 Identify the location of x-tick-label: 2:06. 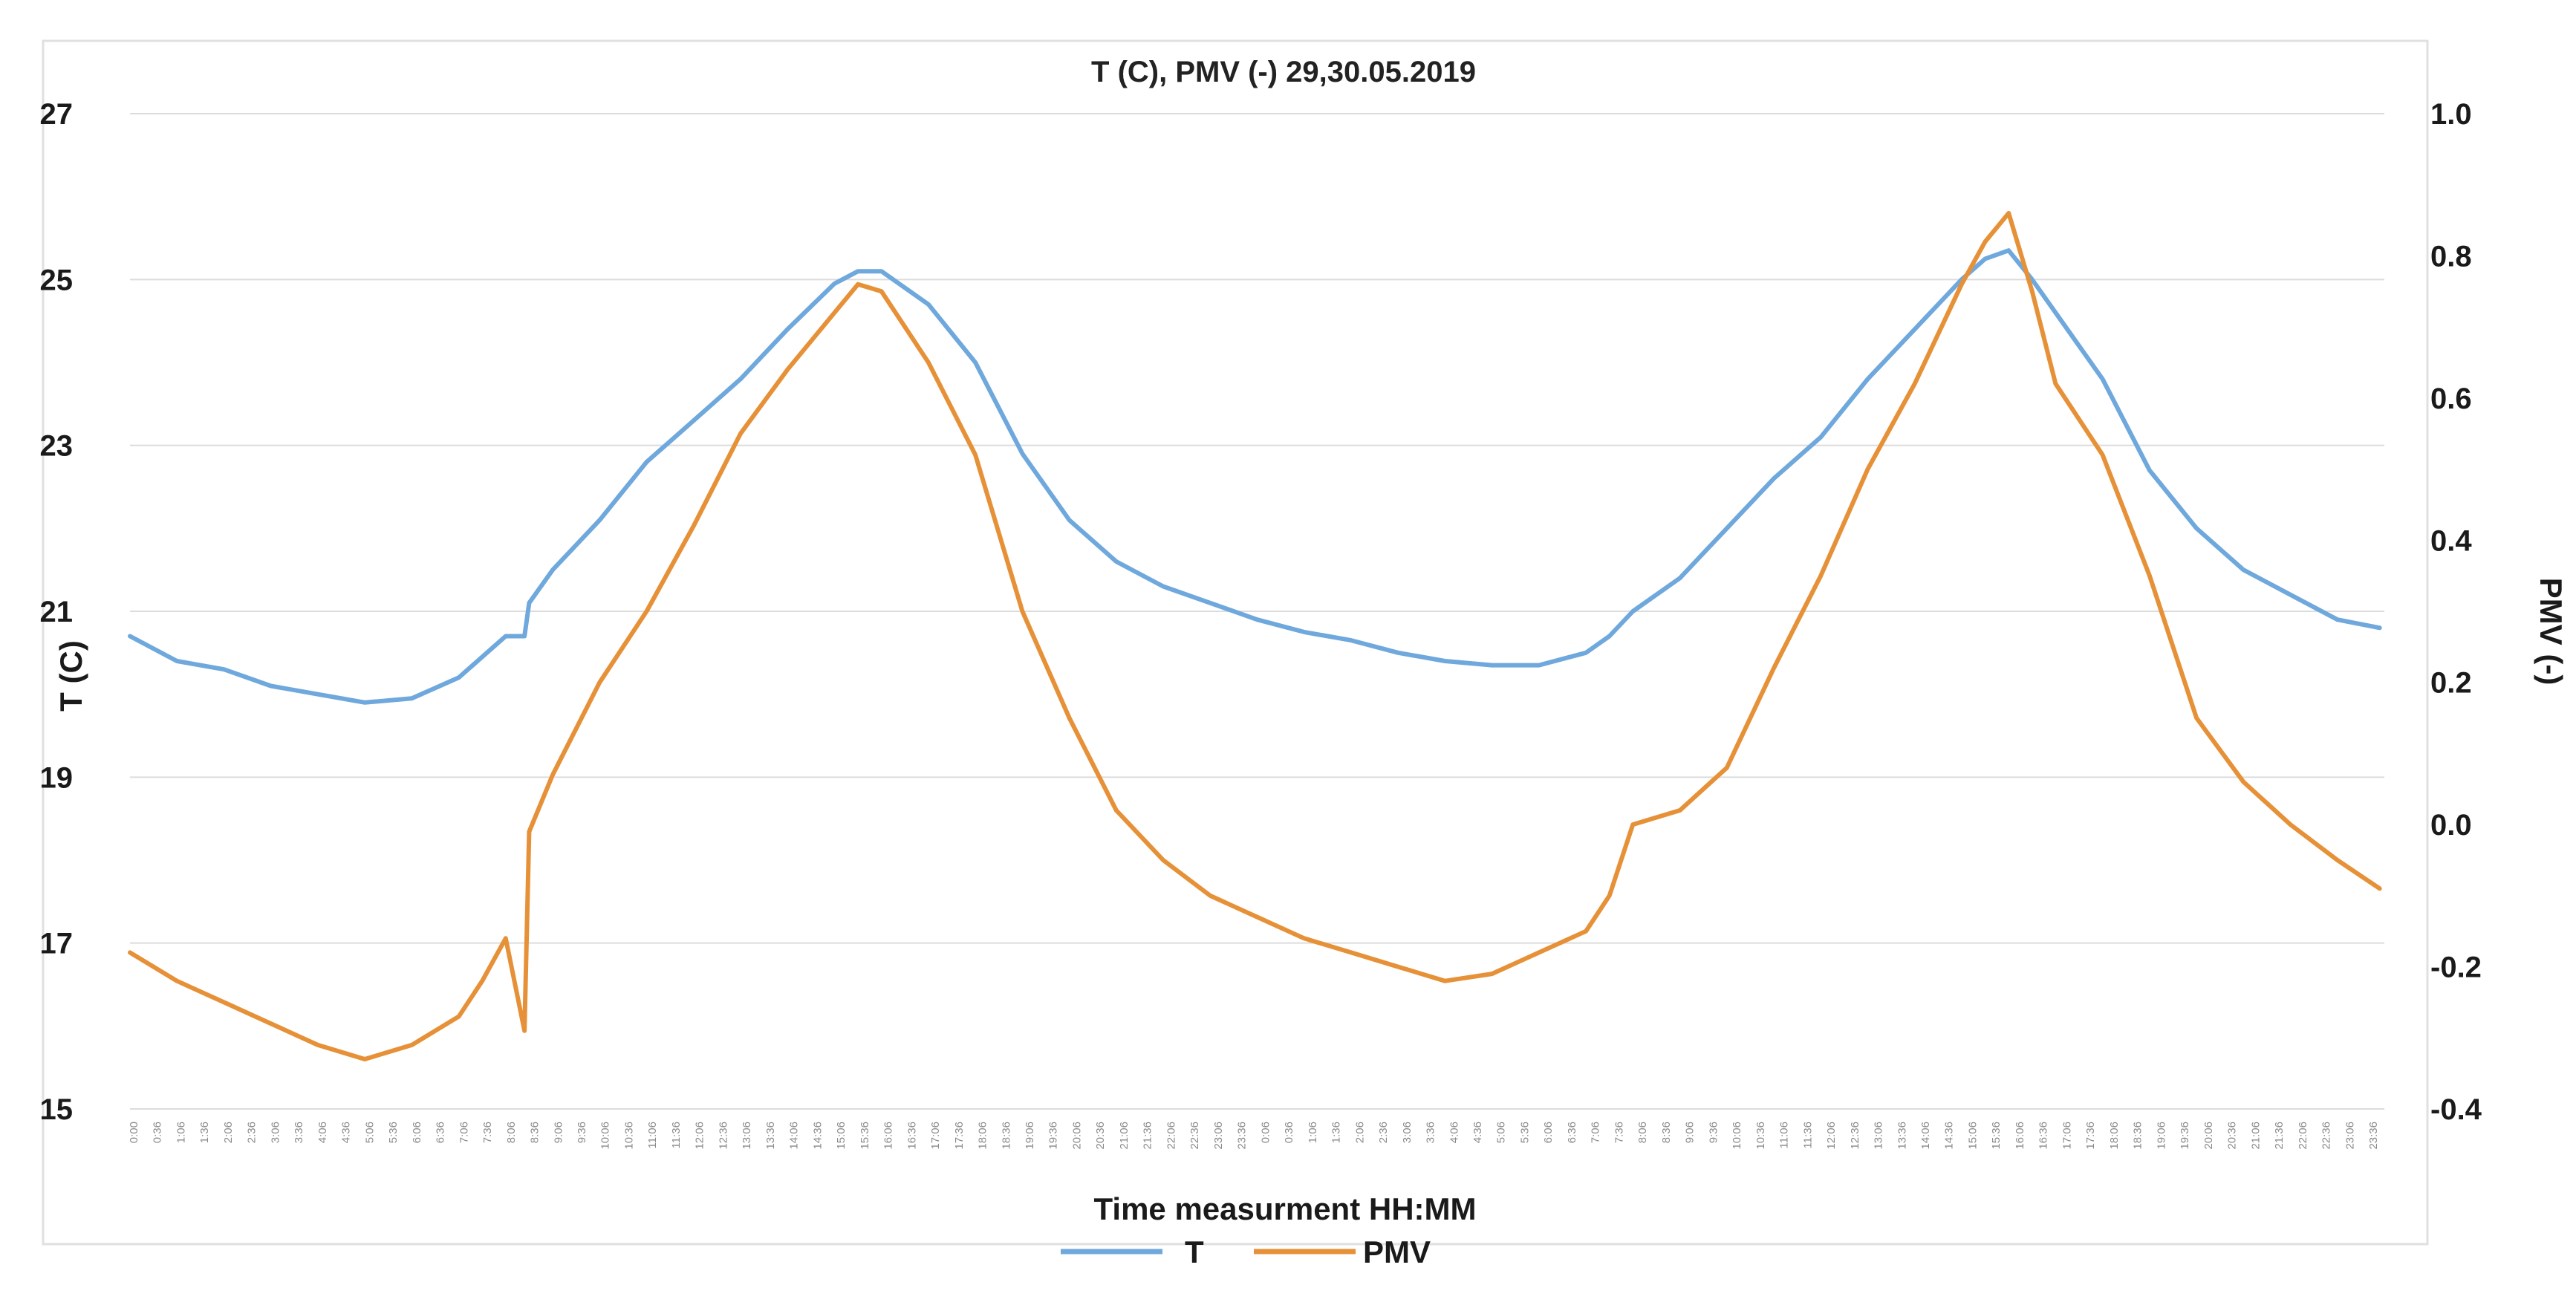
(228, 1132).